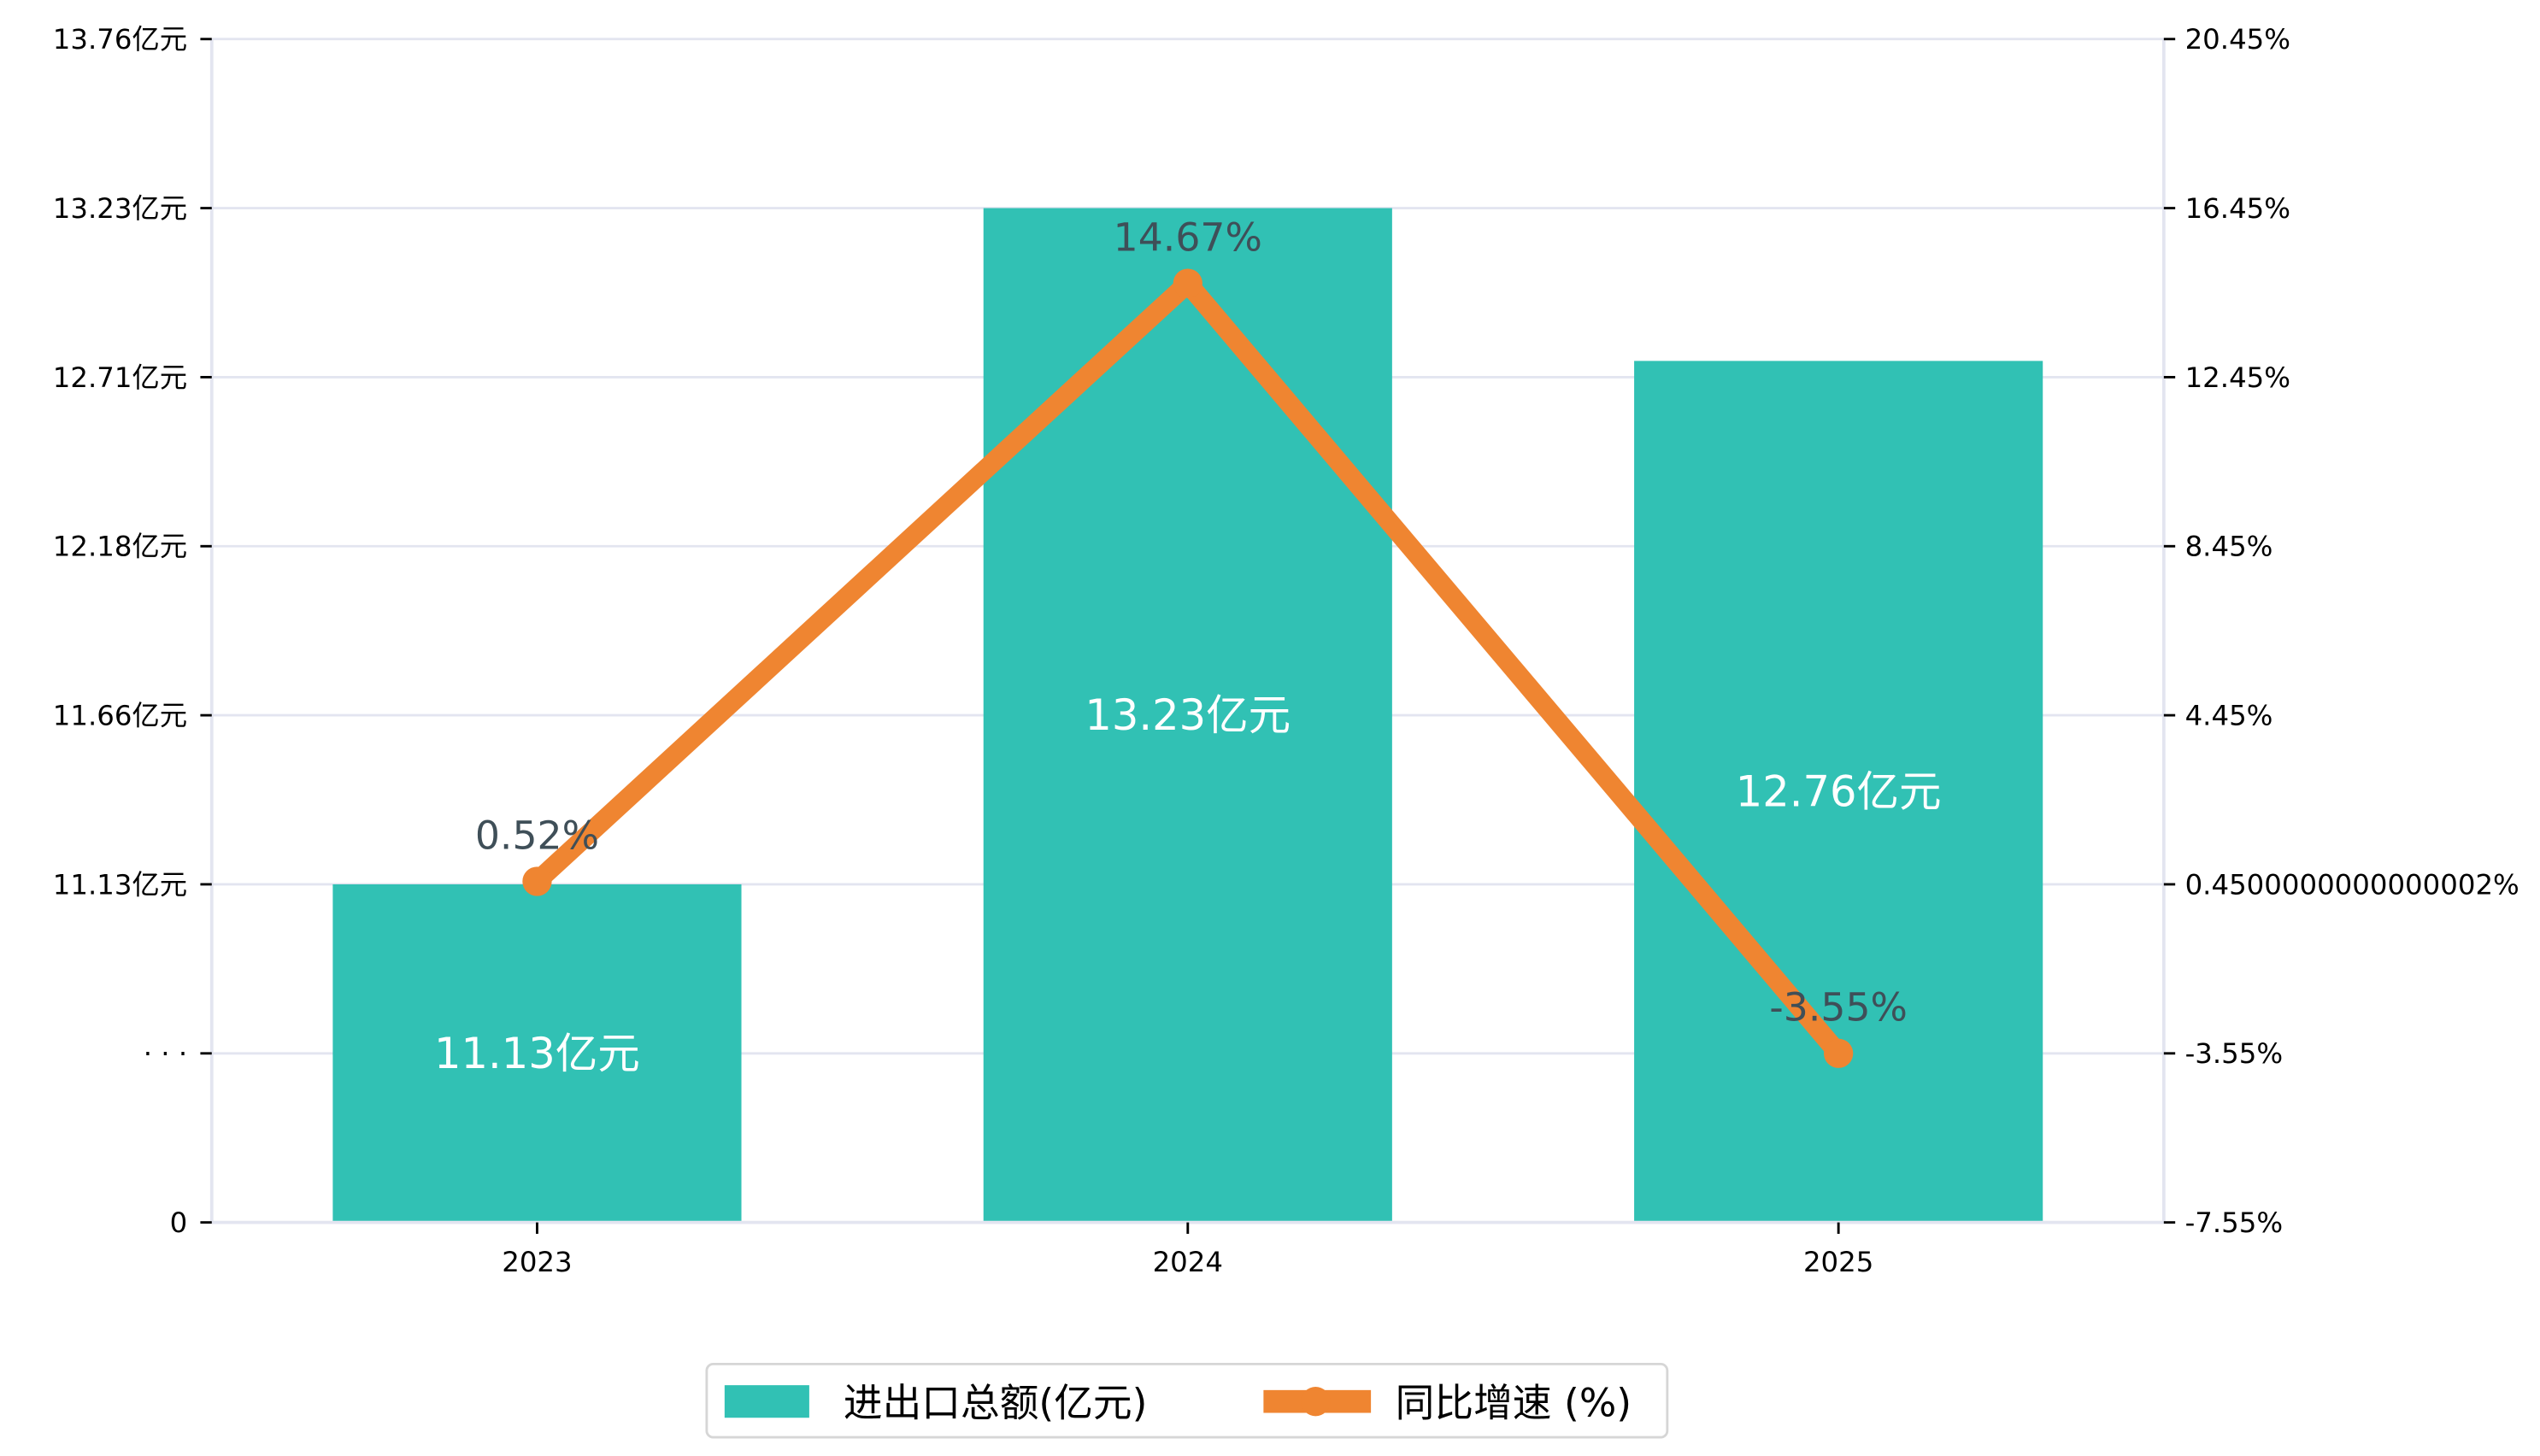 The width and height of the screenshot is (2540, 1456). What do you see at coordinates (1188, 1262) in the screenshot?
I see `x-tick-label: 2024` at bounding box center [1188, 1262].